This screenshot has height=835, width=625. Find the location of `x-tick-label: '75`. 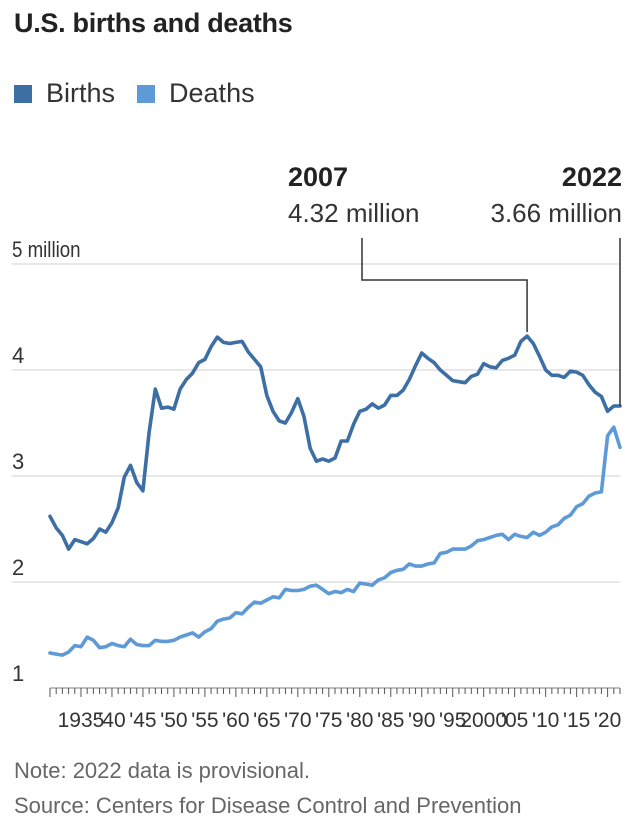

x-tick-label: '75 is located at coordinates (328, 720).